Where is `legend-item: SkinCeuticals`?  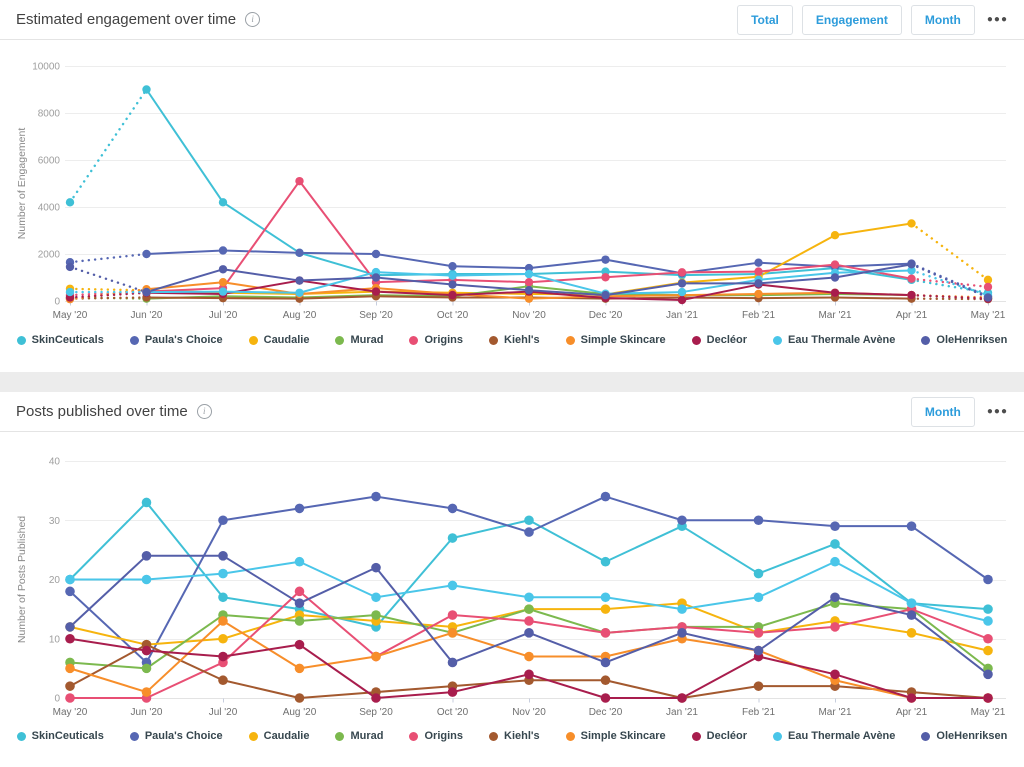 legend-item: SkinCeuticals is located at coordinates (60, 736).